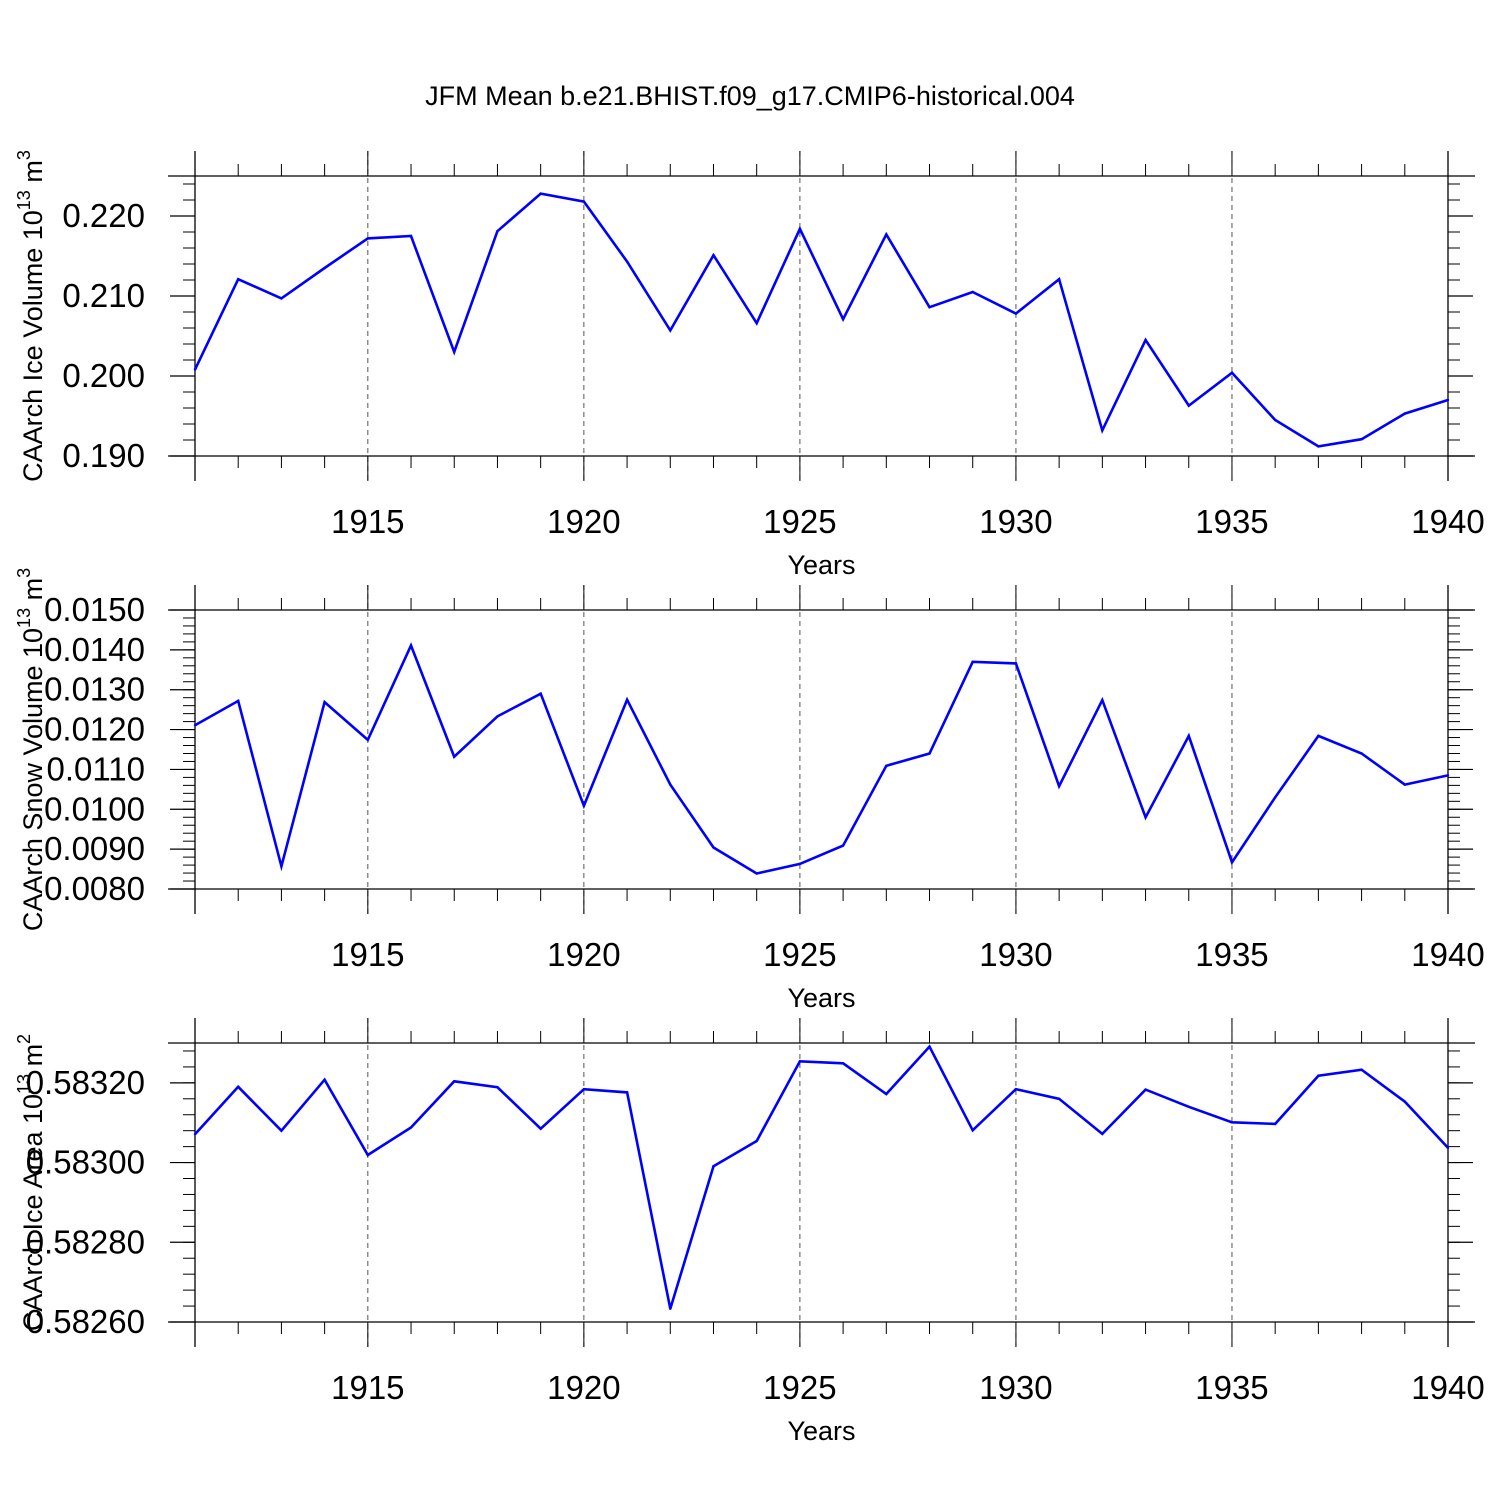 Image resolution: width=1500 pixels, height=1500 pixels. Describe the element at coordinates (103, 215) in the screenshot. I see `y-tick-label: 0.220` at that location.